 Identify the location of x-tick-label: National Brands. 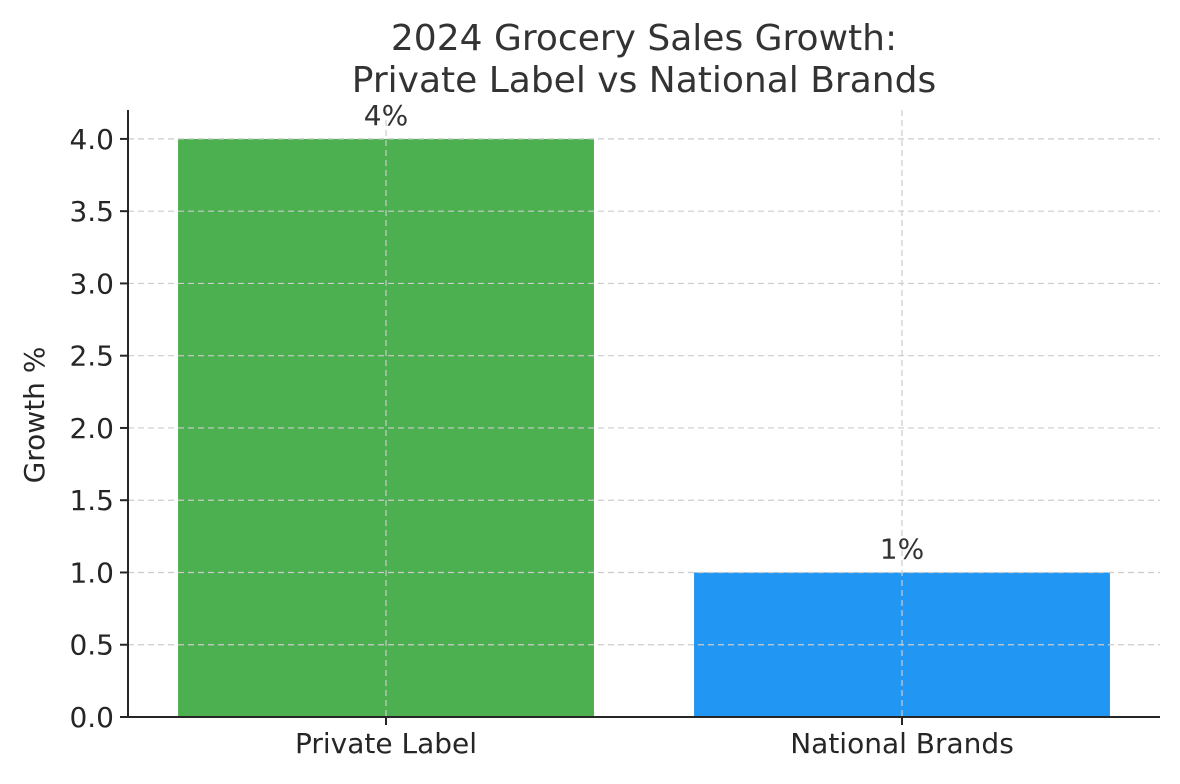
(902, 743).